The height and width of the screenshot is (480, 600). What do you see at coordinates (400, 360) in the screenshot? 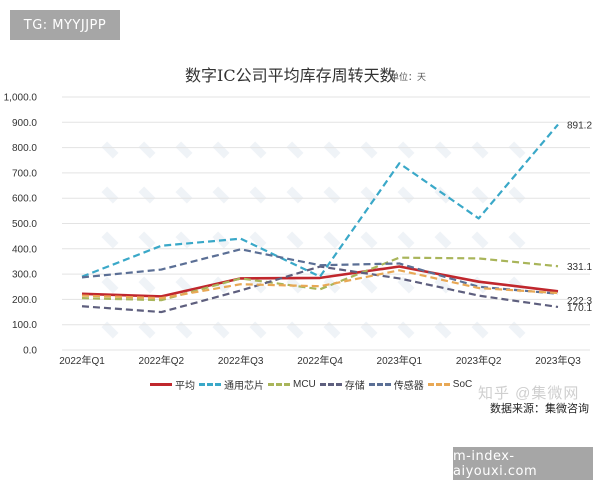
I see `x-tick-label: 2023年Q1` at bounding box center [400, 360].